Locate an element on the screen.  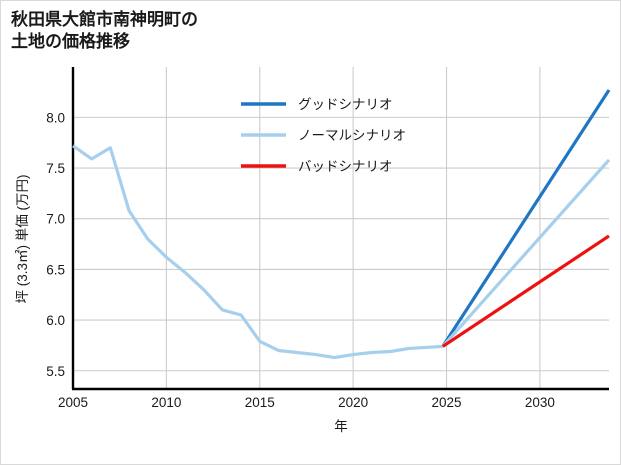
x-tick-label: 2020 is located at coordinates (353, 402).